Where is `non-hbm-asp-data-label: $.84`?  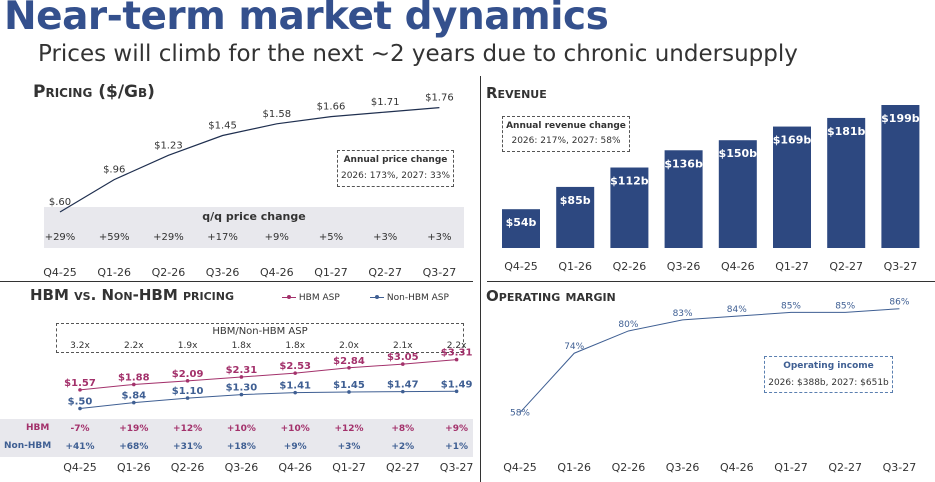
non-hbm-asp-data-label: $.84 is located at coordinates (133, 396).